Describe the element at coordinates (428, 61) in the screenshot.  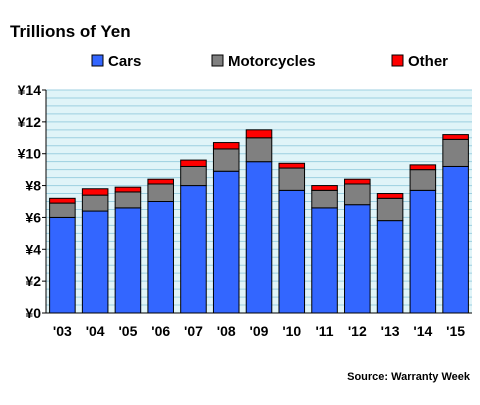
I see `legend-label: Other` at that location.